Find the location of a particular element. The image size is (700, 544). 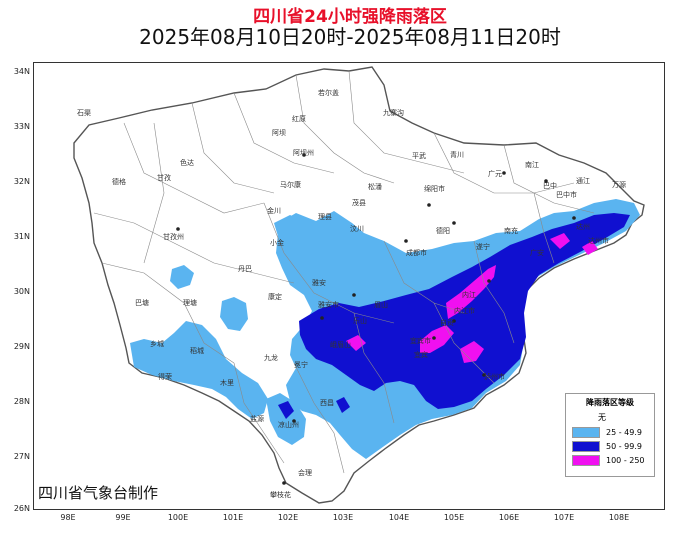

place-label: 遂宁 is located at coordinates (483, 247).